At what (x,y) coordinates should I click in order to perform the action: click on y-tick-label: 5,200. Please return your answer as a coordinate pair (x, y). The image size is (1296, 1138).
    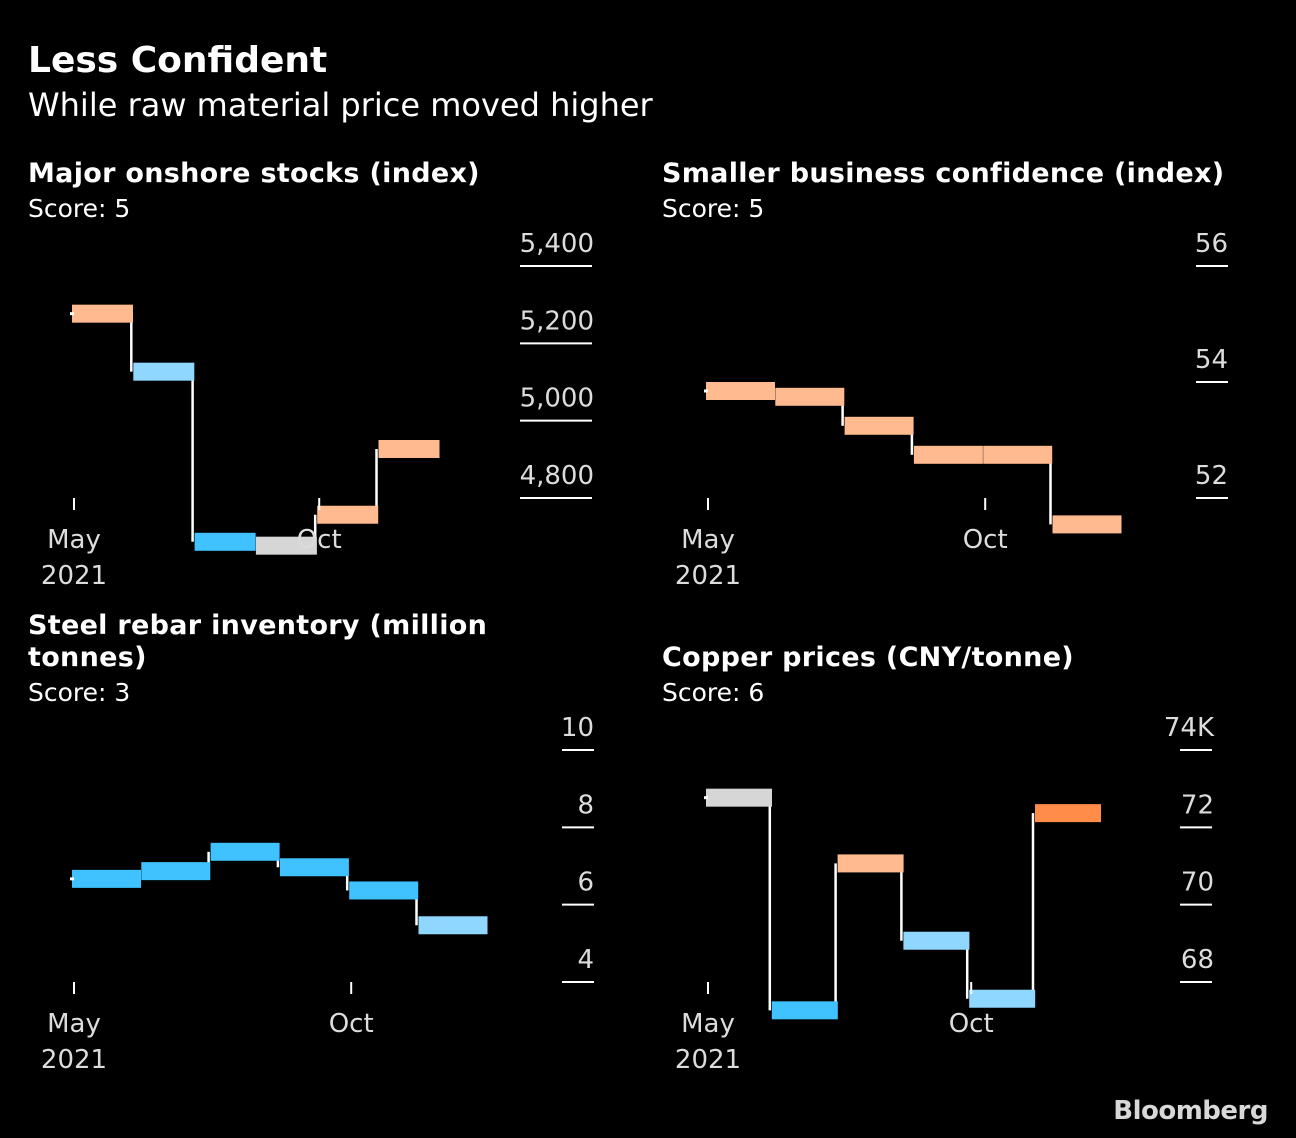
    Looking at the image, I should click on (557, 321).